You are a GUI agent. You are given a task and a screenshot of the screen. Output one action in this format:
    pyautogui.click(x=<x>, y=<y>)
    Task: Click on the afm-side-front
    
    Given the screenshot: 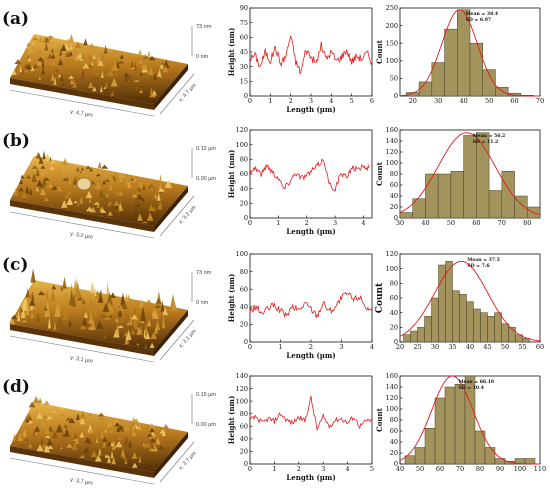 What is the action you would take?
    pyautogui.click(x=82, y=340)
    